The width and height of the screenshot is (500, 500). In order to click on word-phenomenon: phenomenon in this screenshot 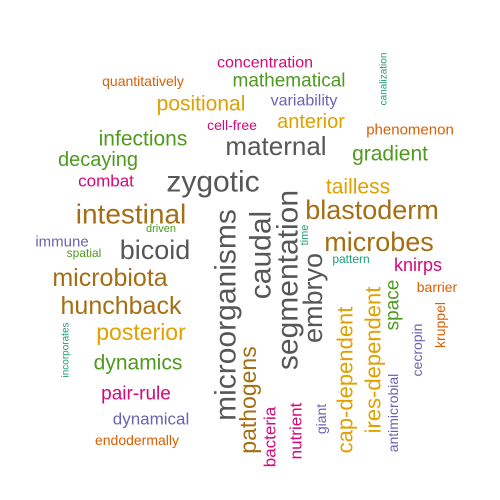, I will do `click(410, 130)`.